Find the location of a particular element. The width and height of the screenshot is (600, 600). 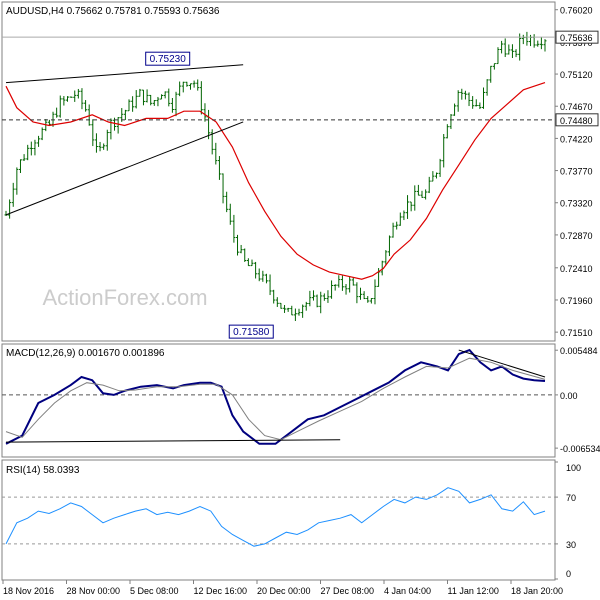

price-tick-label: 0.75120 is located at coordinates (576, 75).